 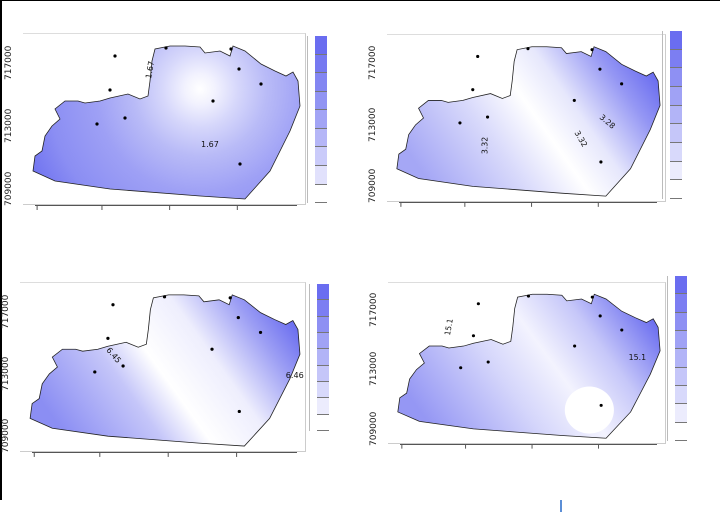 I want to click on contour-label: 6.46, so click(x=295, y=375).